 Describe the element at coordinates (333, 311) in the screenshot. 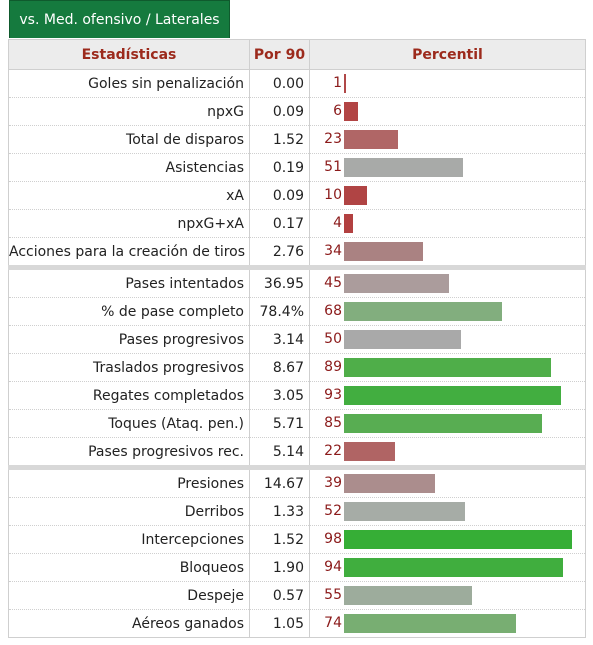

I see `percentile-value: 68` at that location.